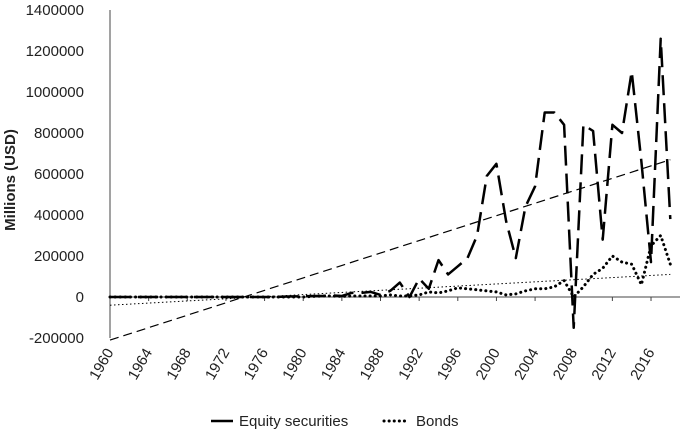  Describe the element at coordinates (256, 364) in the screenshot. I see `x-tick-label: 1976` at that location.